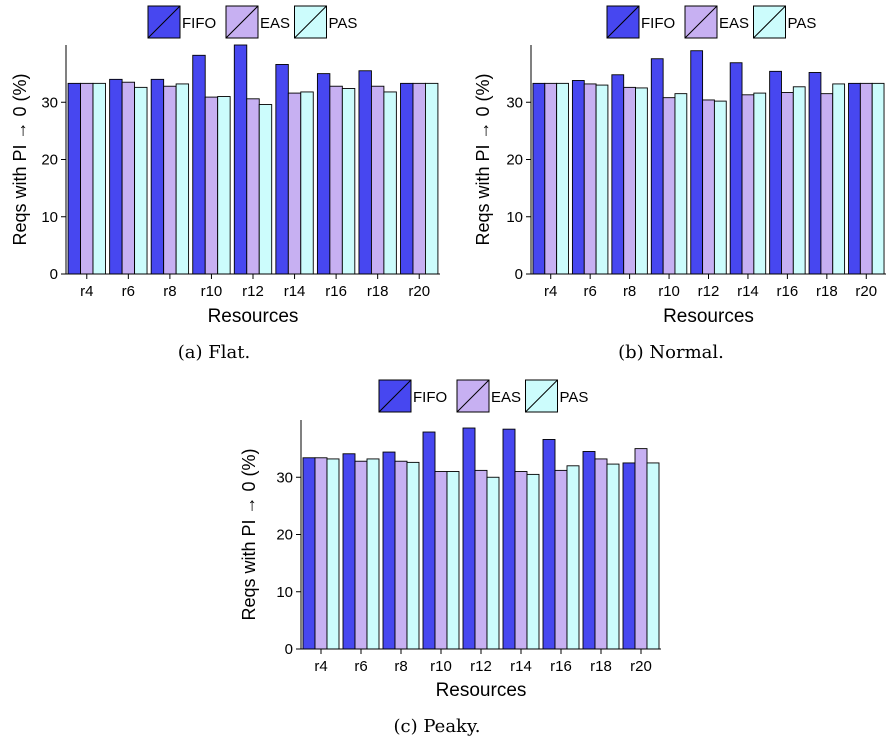 The height and width of the screenshot is (745, 886). What do you see at coordinates (214, 352) in the screenshot?
I see `figure-caption: (a) Flat.` at bounding box center [214, 352].